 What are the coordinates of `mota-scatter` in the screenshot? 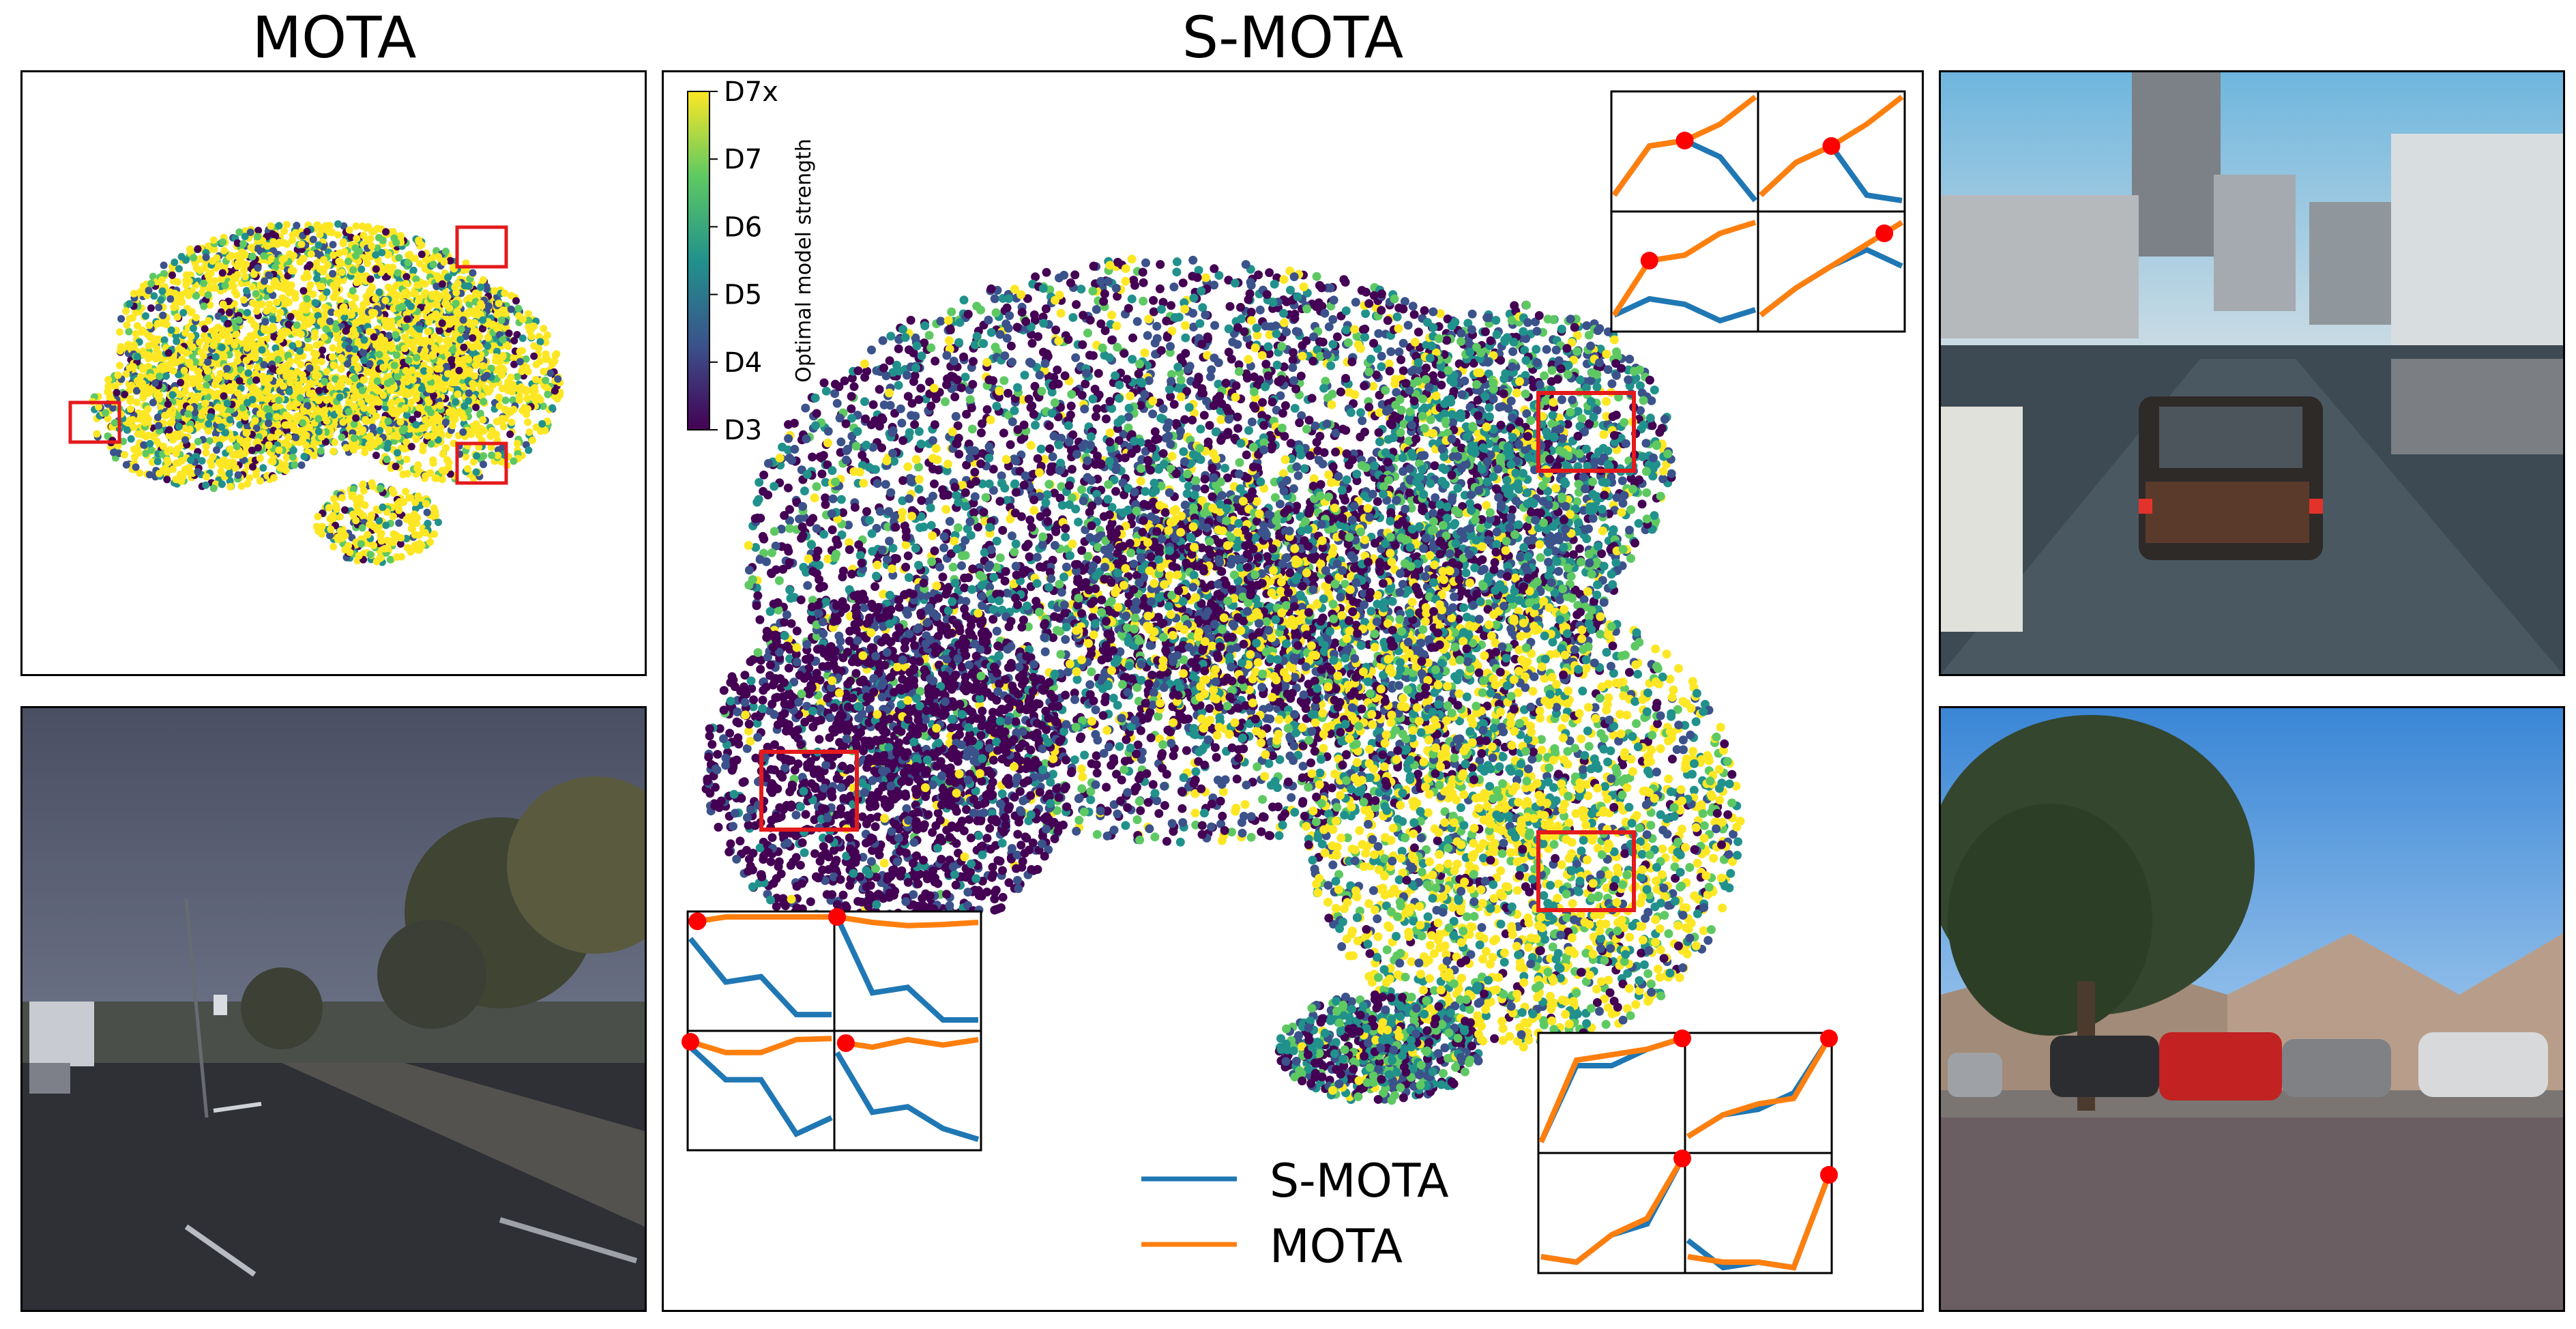 It's located at (316, 393).